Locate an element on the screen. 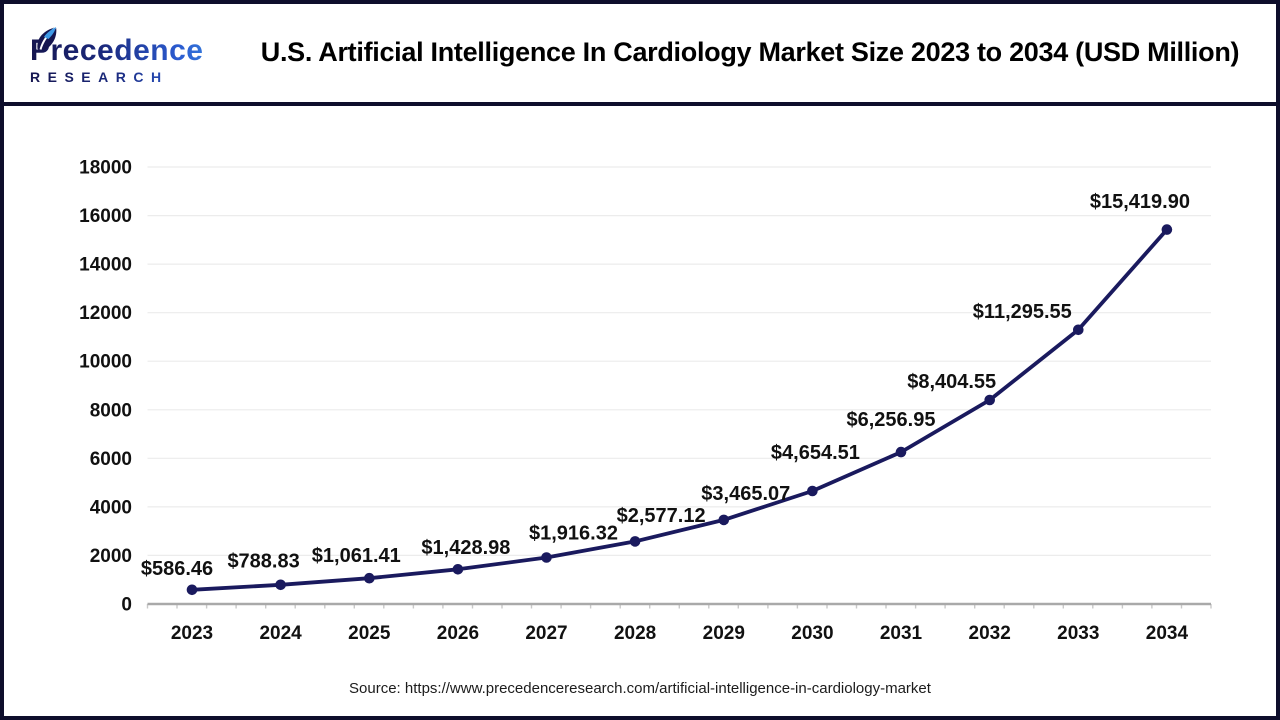 The height and width of the screenshot is (720, 1280). y-axis-label: 12000 is located at coordinates (105, 313).